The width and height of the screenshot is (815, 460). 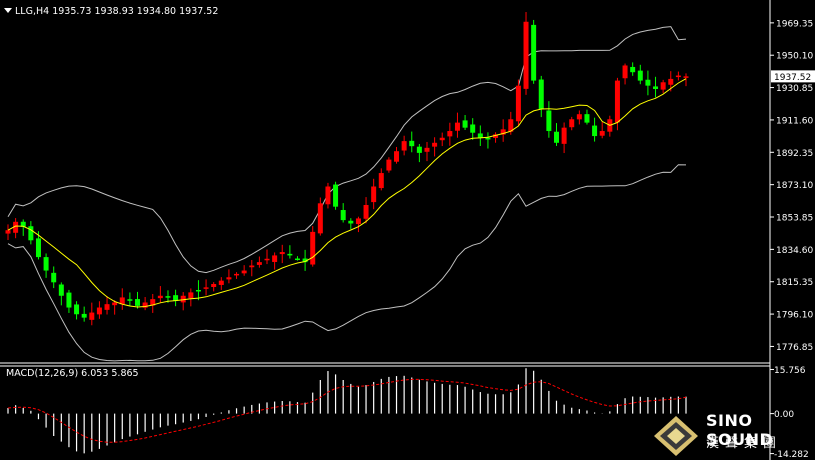 I want to click on last-price-label: 1937.52, so click(x=792, y=78).